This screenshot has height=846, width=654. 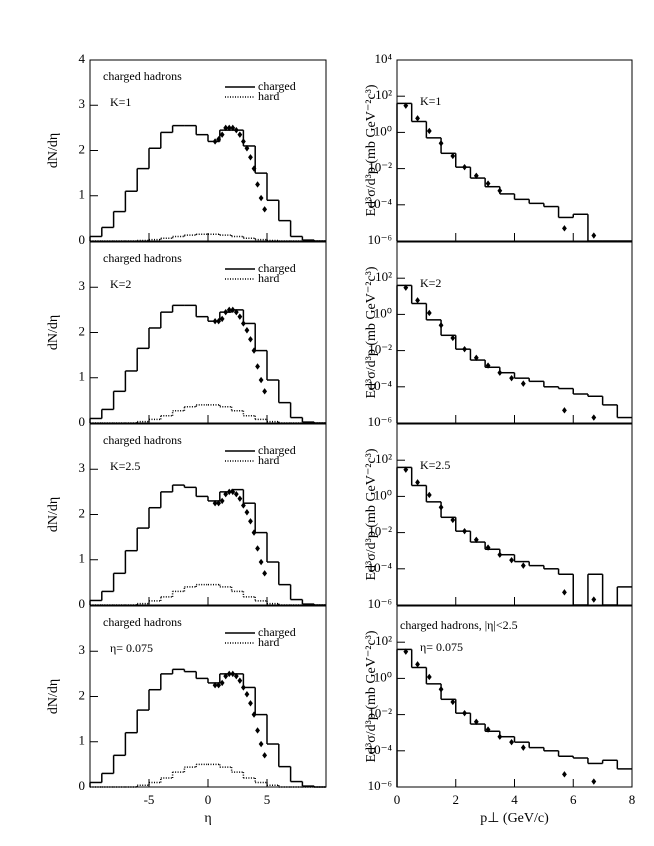 What do you see at coordinates (514, 799) in the screenshot?
I see `x-tick-label: 4` at bounding box center [514, 799].